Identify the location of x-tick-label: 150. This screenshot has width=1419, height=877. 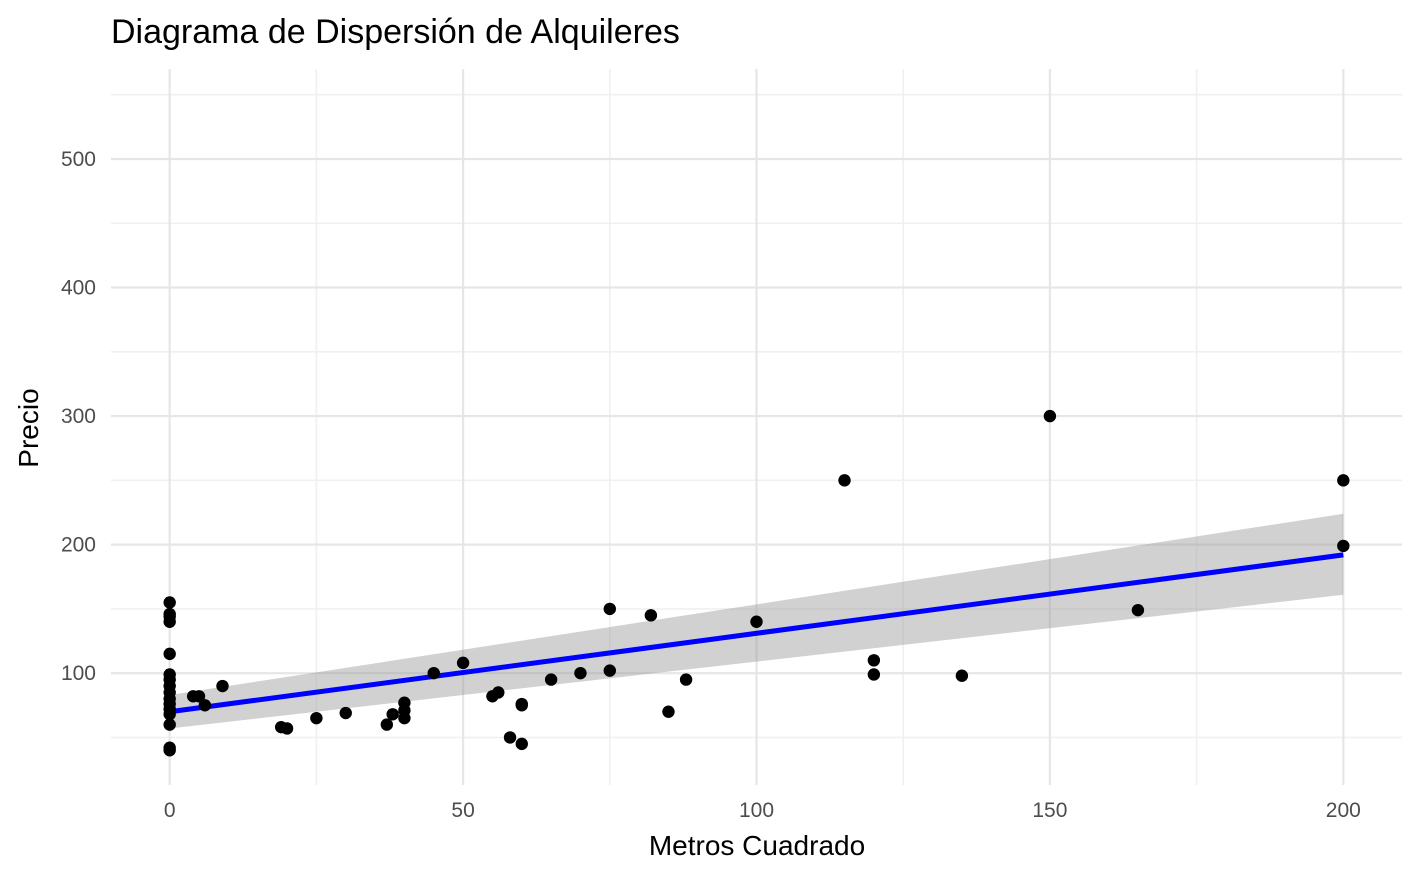
(1049, 810).